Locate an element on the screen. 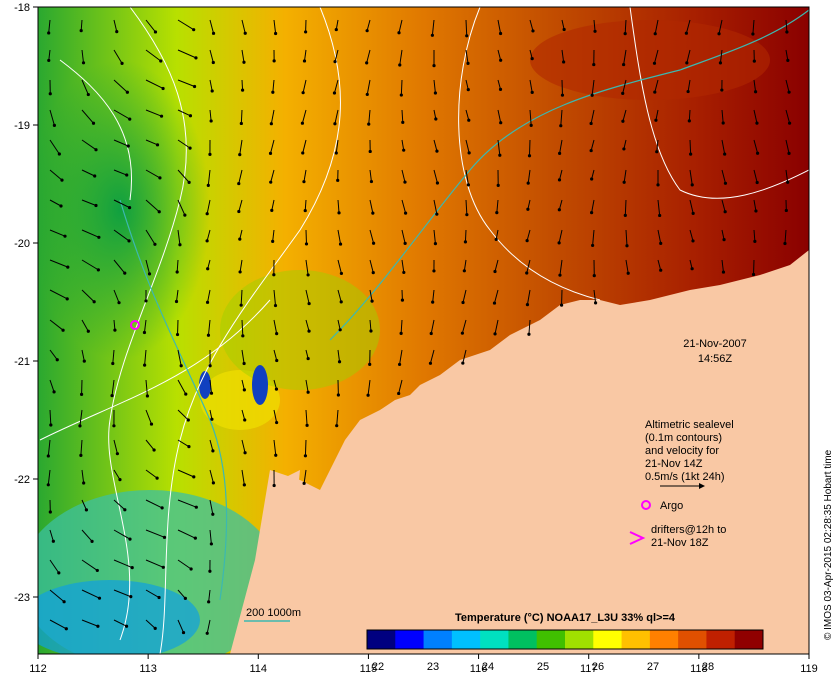 The image size is (840, 680). credit-text: © IMOS 03-Apr-2015 02:28:35 Hobart time is located at coordinates (828, 544).